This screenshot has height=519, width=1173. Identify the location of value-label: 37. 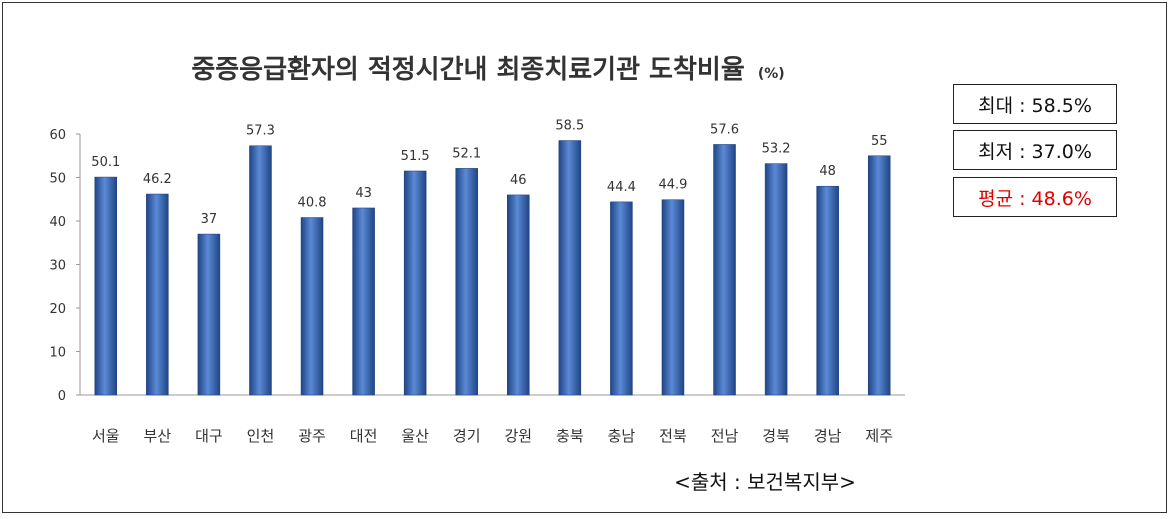
(209, 219).